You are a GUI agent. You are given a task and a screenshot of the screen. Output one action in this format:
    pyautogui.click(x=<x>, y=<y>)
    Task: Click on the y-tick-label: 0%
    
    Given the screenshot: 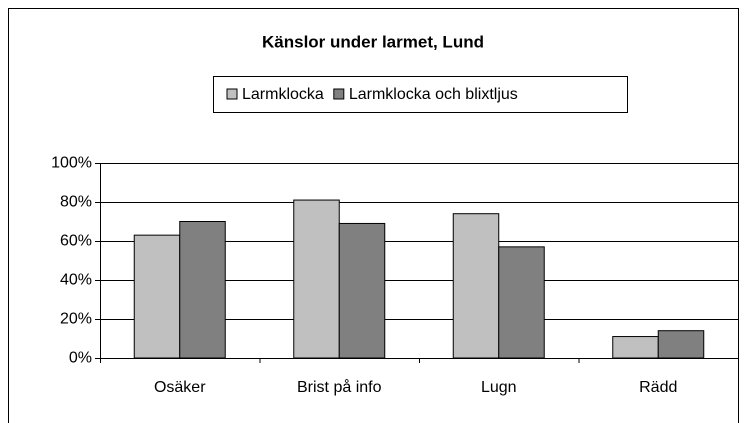 What is the action you would take?
    pyautogui.click(x=80, y=358)
    